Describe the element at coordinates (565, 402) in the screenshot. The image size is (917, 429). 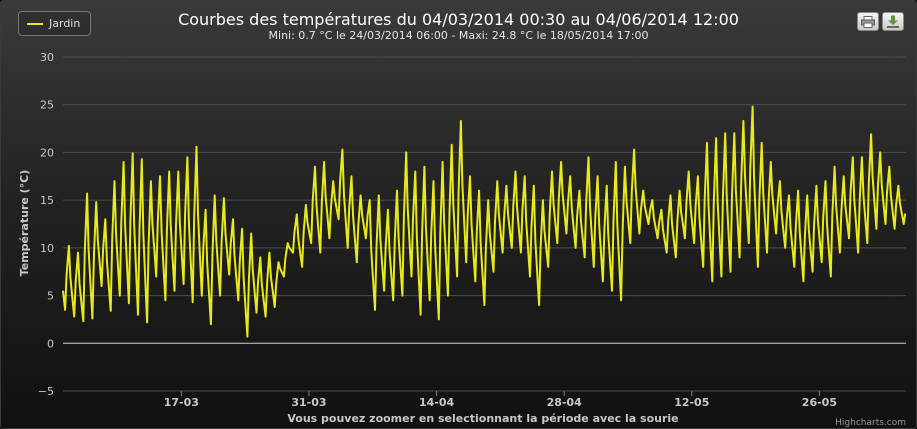
I see `x-tick-label: 28-04` at that location.